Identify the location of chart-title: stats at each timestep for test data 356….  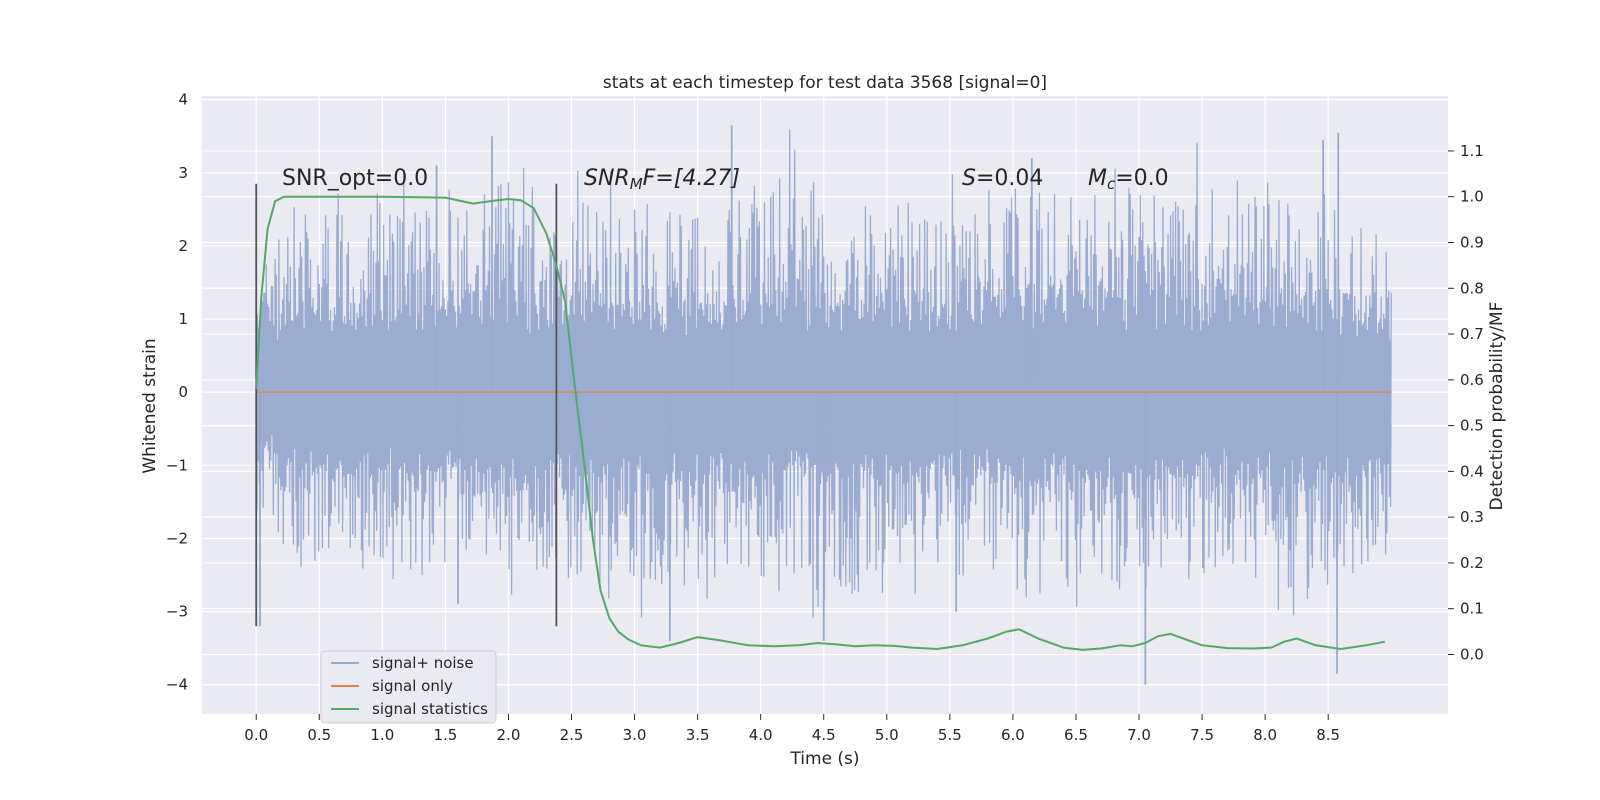
(825, 83).